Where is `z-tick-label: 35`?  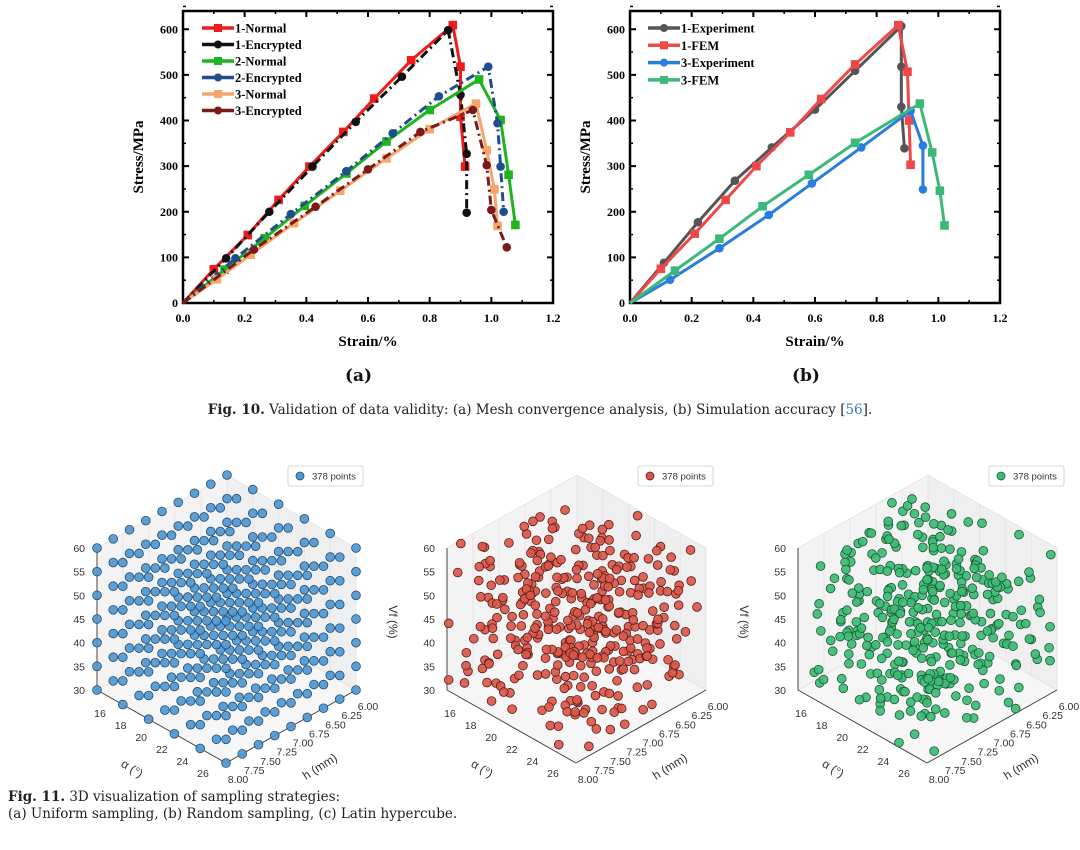
z-tick-label: 35 is located at coordinates (780, 667).